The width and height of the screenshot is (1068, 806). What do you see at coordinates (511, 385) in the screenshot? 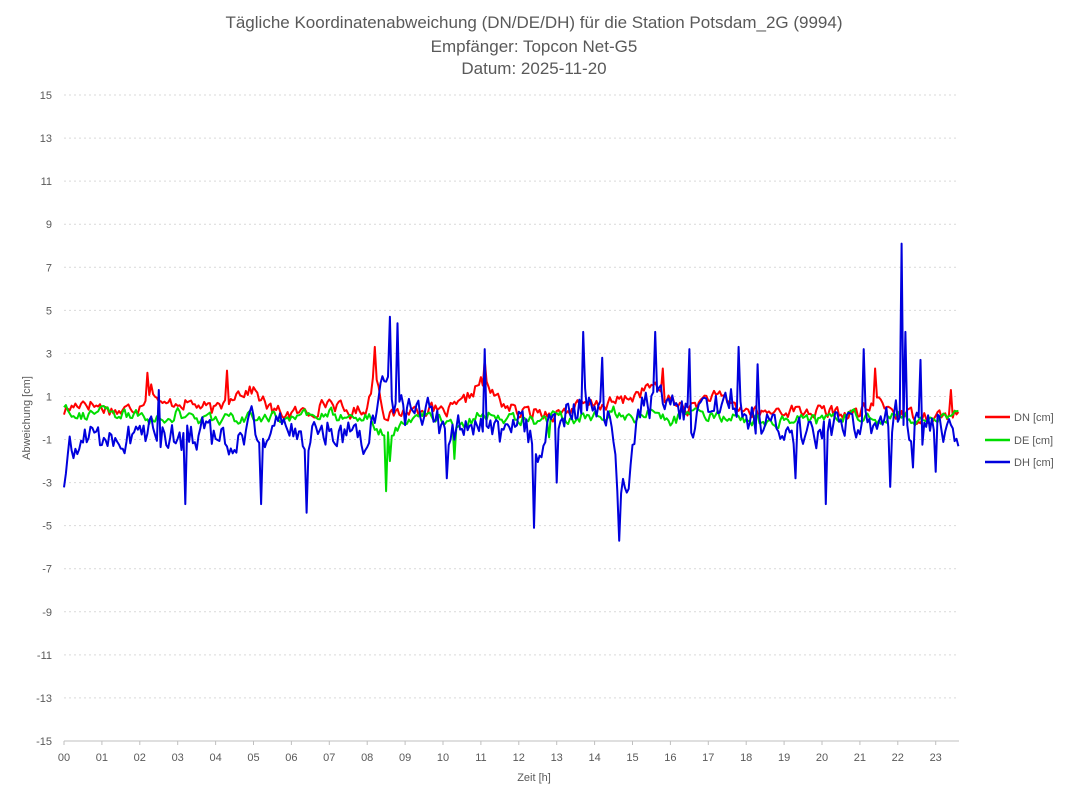
I see `series-line-dn` at bounding box center [511, 385].